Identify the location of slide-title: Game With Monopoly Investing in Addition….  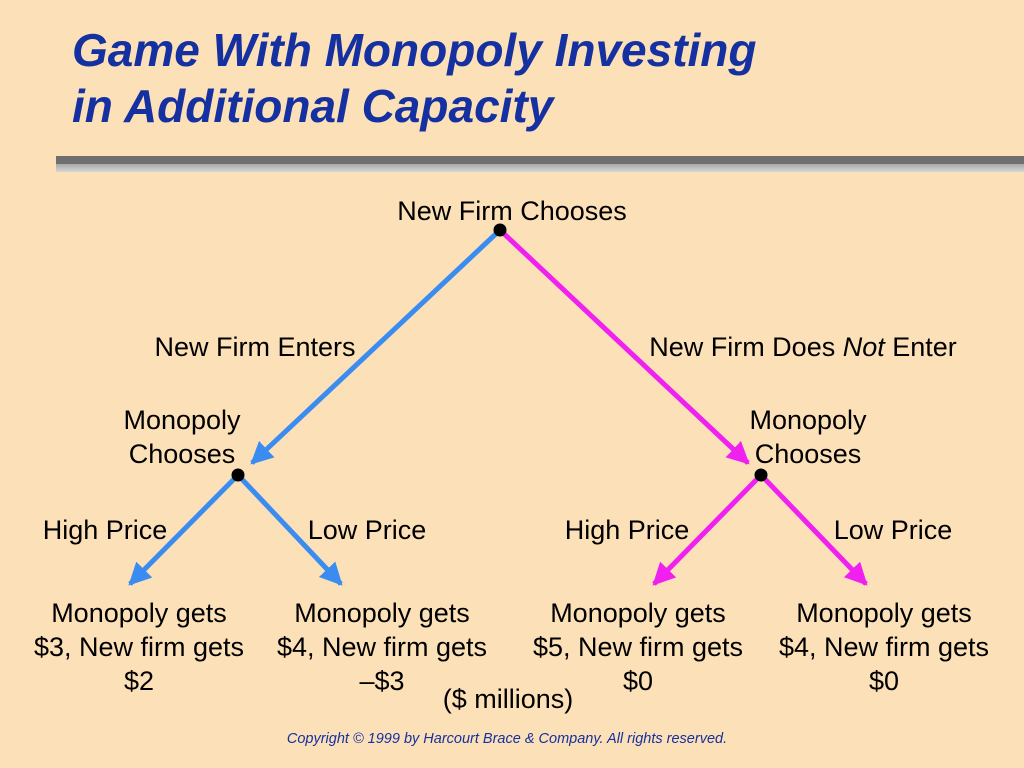
(414, 78).